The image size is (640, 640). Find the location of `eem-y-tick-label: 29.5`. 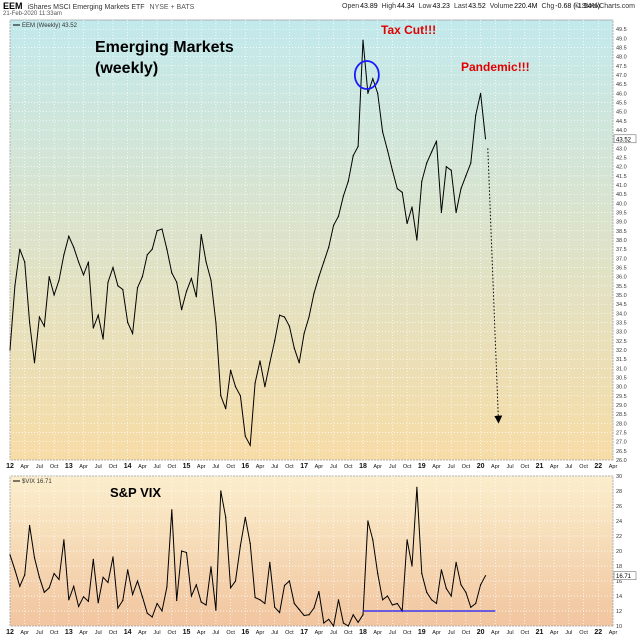

eem-y-tick-label: 29.5 is located at coordinates (621, 397).